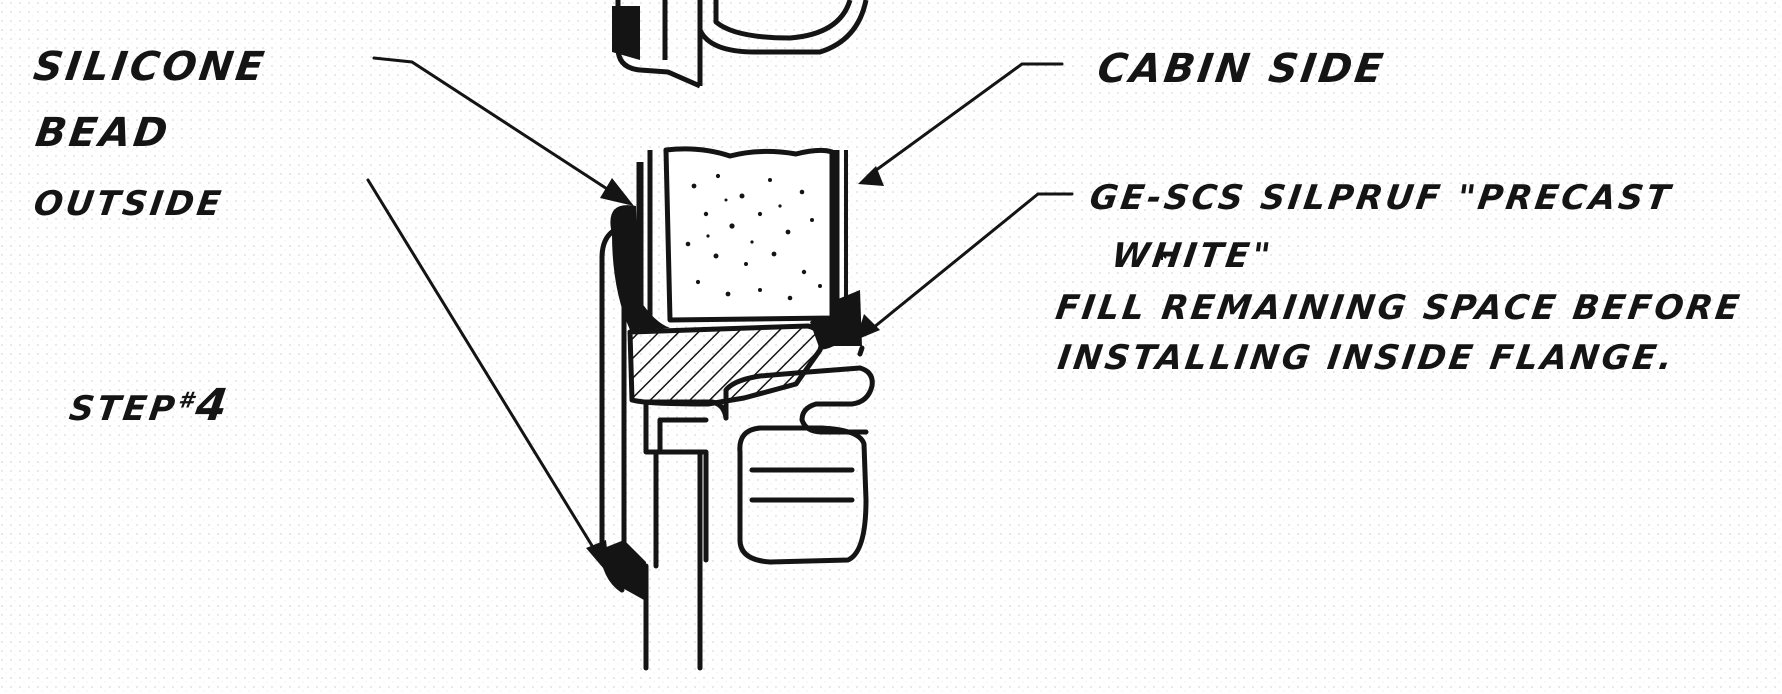 The height and width of the screenshot is (694, 1782). I want to click on stipple-dots, so click(753, 237).